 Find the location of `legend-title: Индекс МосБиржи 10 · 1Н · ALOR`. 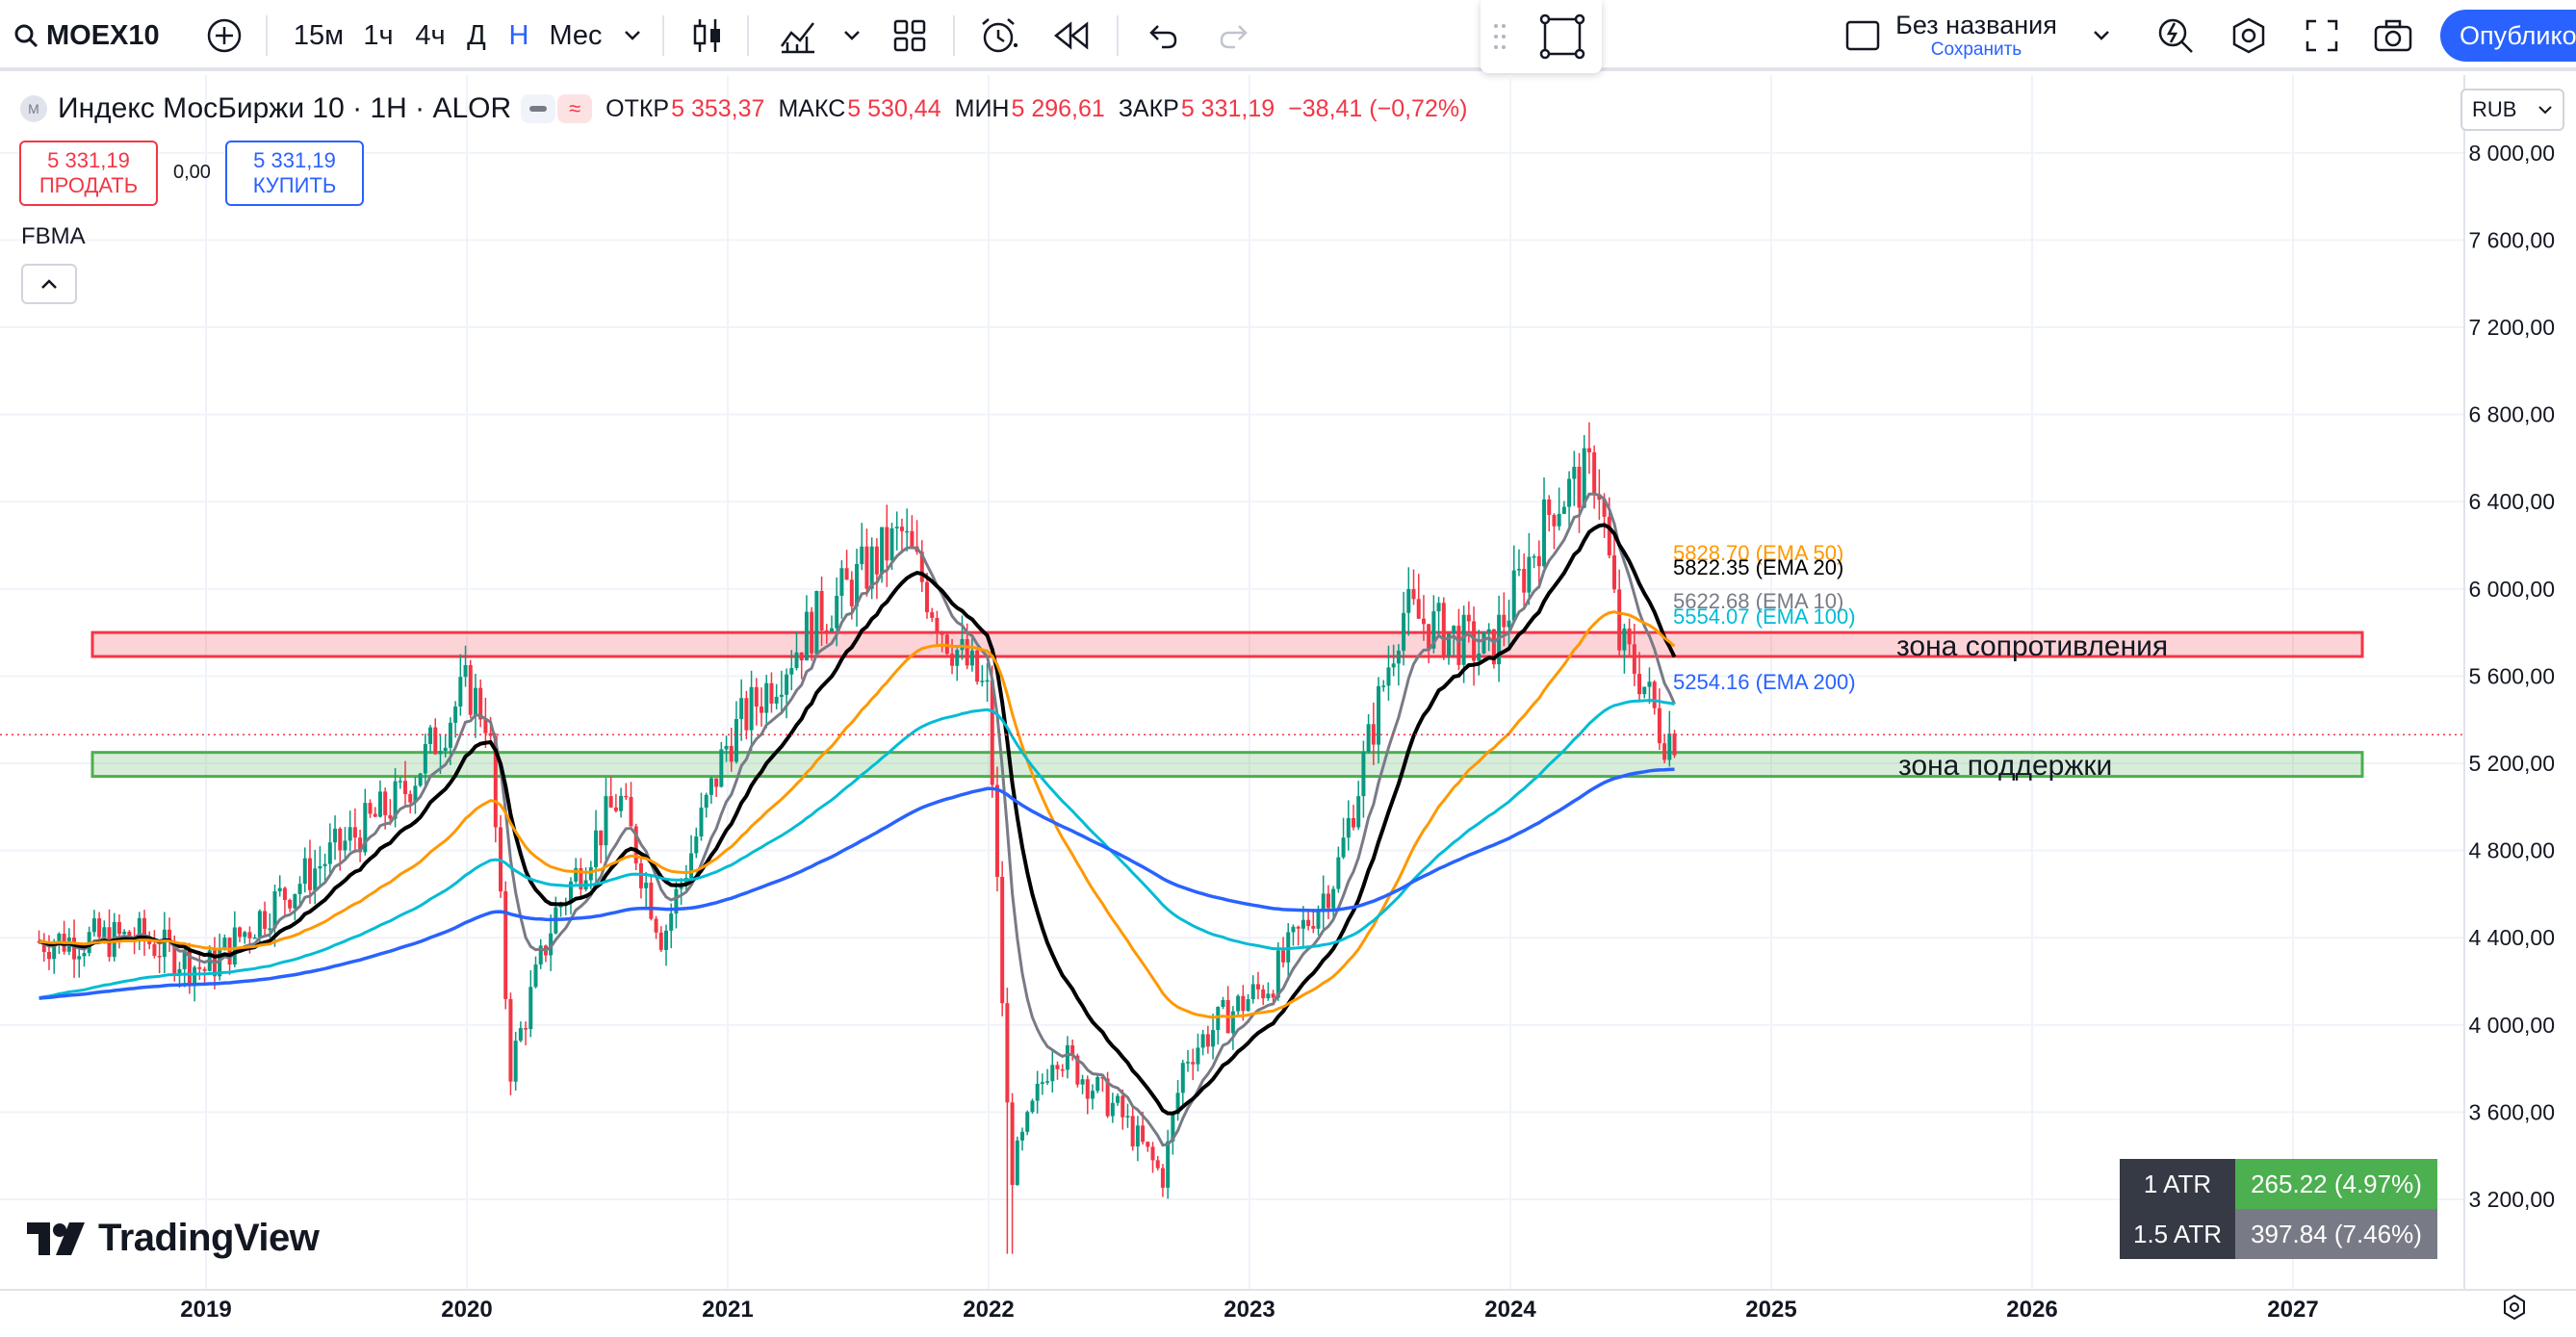

legend-title: Индекс МосБиржи 10 · 1Н · ALOR is located at coordinates (285, 108).